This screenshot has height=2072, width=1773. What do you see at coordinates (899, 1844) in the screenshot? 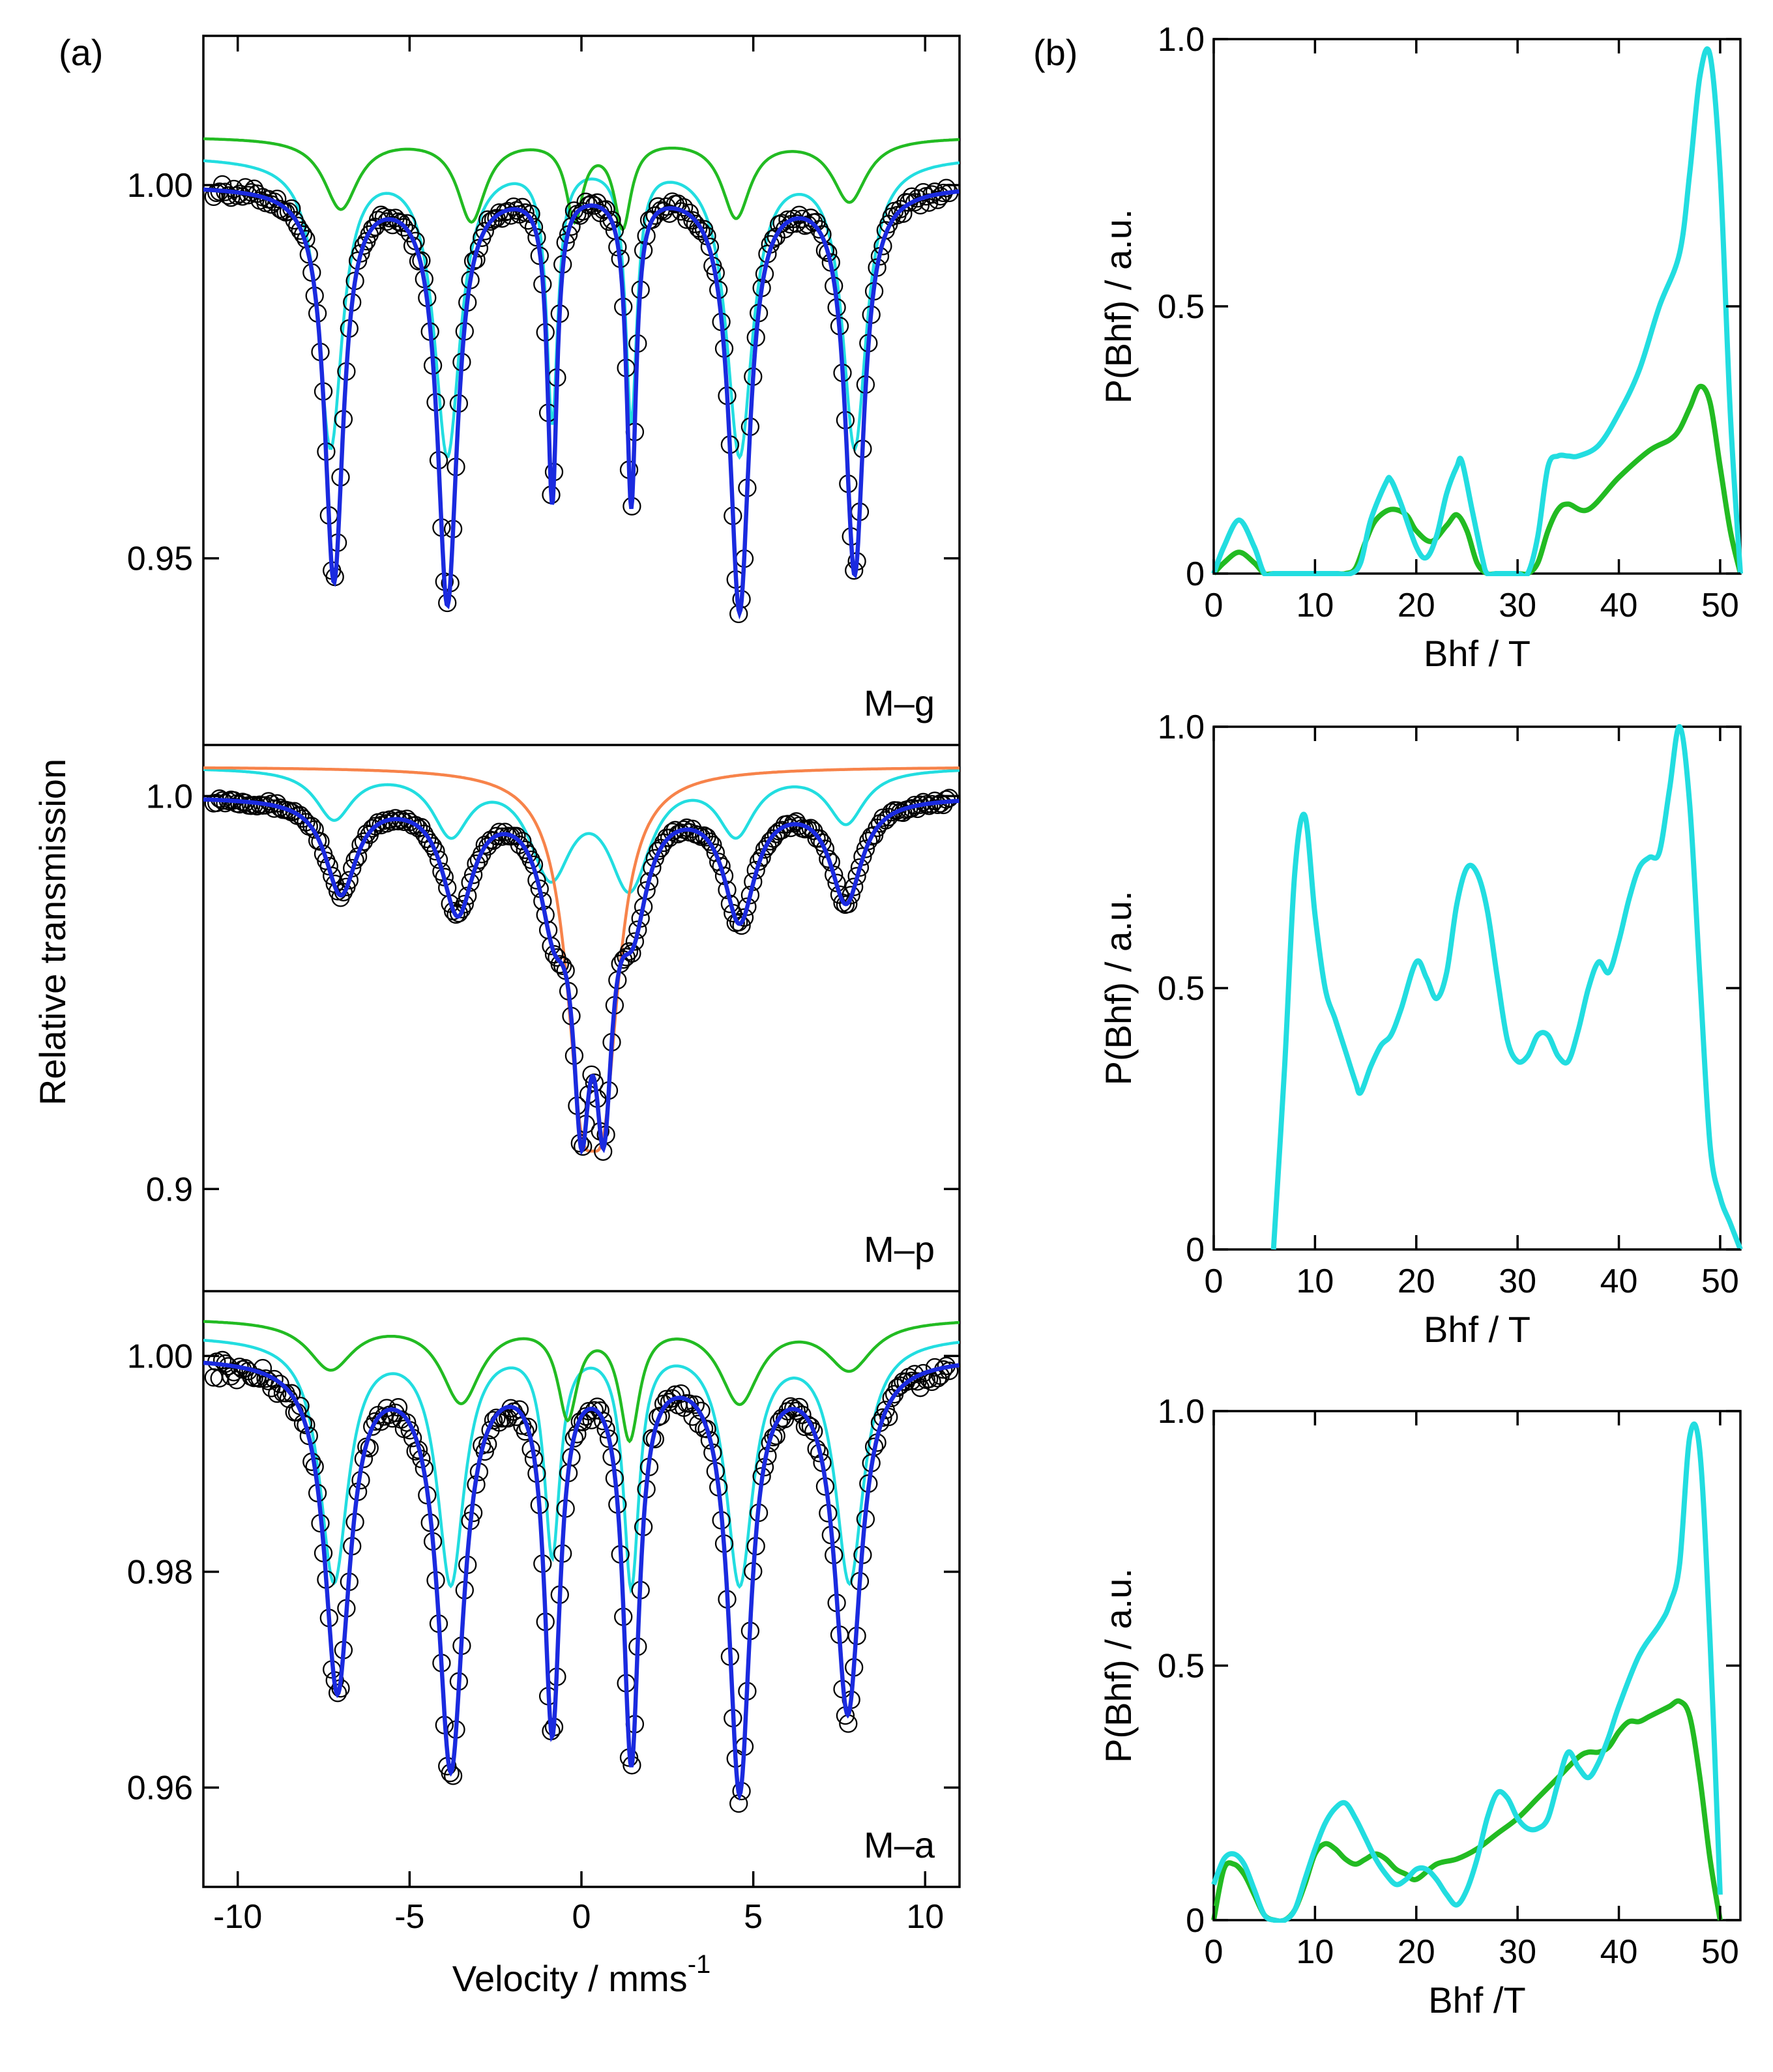
I see `a2-sample-label: M–a` at bounding box center [899, 1844].